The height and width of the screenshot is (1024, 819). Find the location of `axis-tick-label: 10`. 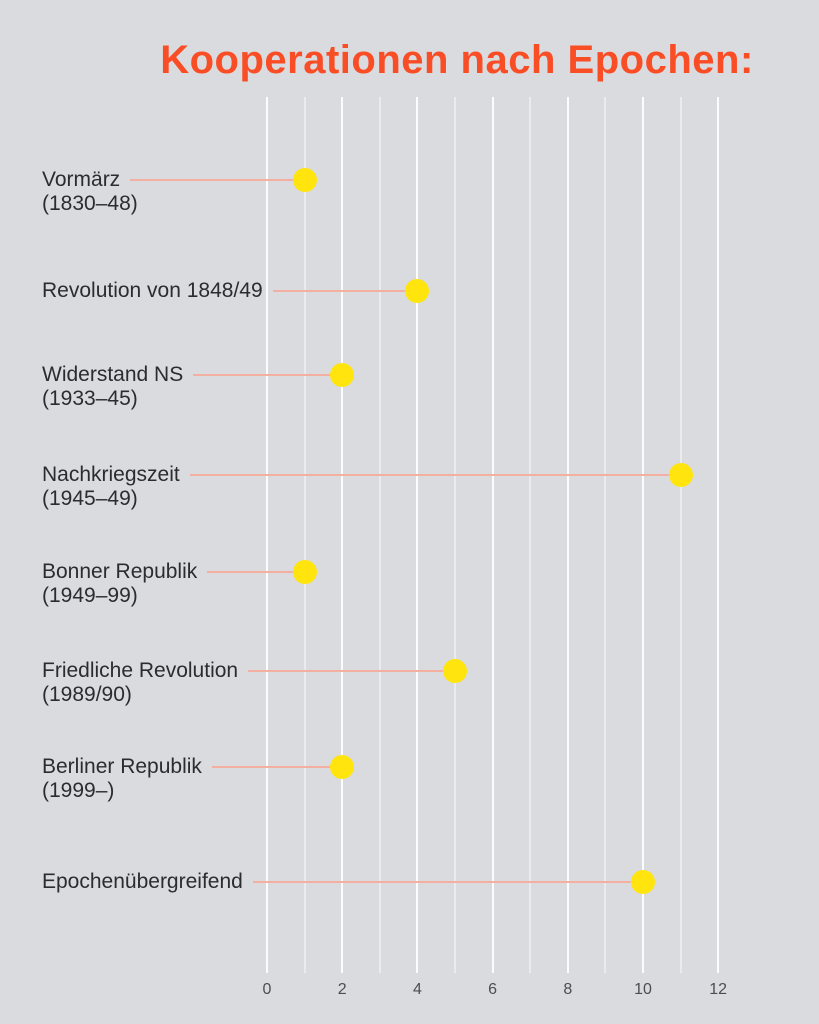

axis-tick-label: 10 is located at coordinates (643, 989).